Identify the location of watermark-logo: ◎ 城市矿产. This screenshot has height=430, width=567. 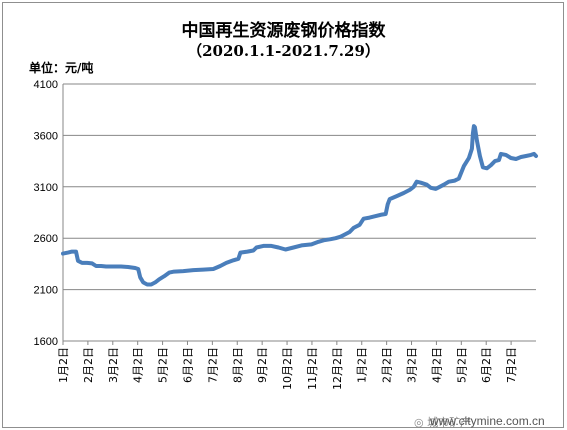
(443, 422).